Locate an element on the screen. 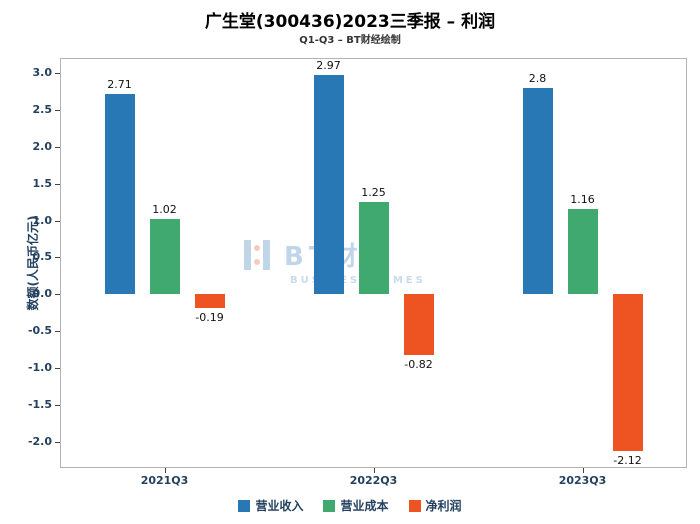 The height and width of the screenshot is (524, 700). y-tick-label: -1.0 is located at coordinates (39, 368).